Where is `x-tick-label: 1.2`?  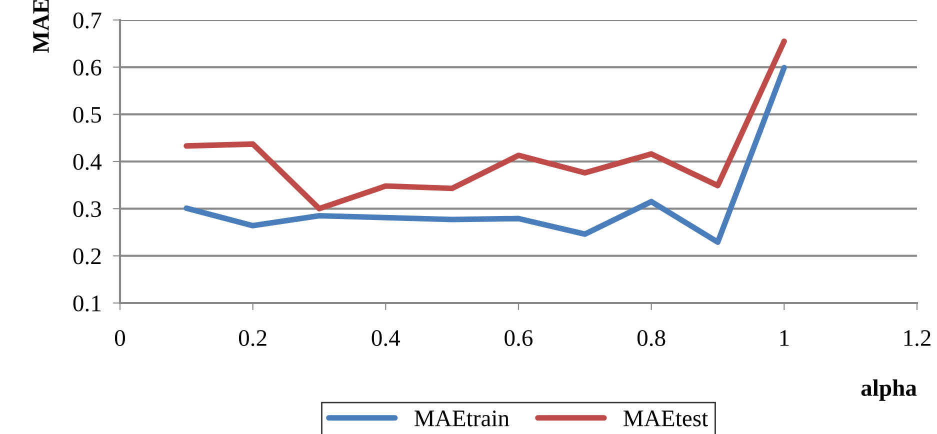 x-tick-label: 1.2 is located at coordinates (917, 338).